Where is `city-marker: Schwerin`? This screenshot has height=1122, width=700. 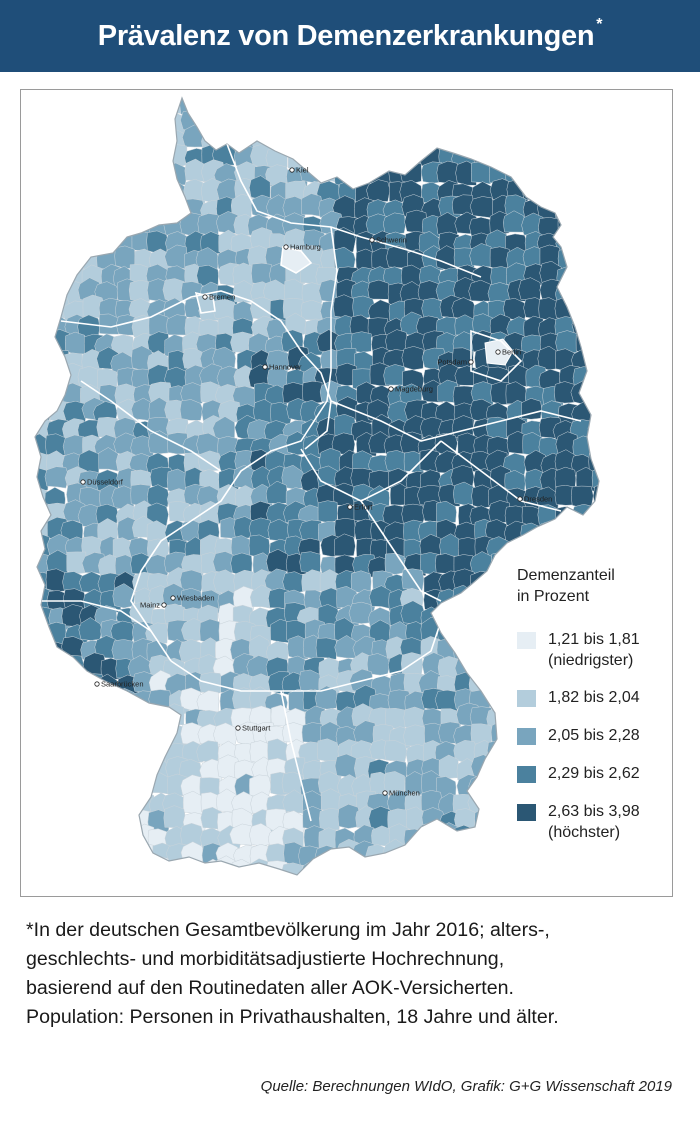 city-marker: Schwerin is located at coordinates (388, 240).